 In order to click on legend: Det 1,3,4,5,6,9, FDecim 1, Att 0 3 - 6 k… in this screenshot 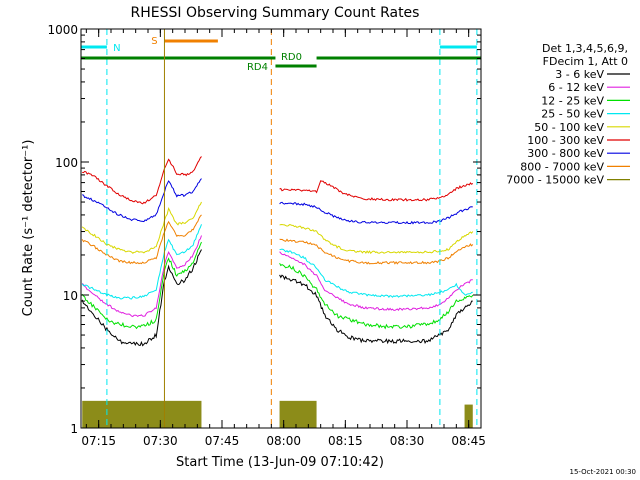, I will do `click(568, 114)`.